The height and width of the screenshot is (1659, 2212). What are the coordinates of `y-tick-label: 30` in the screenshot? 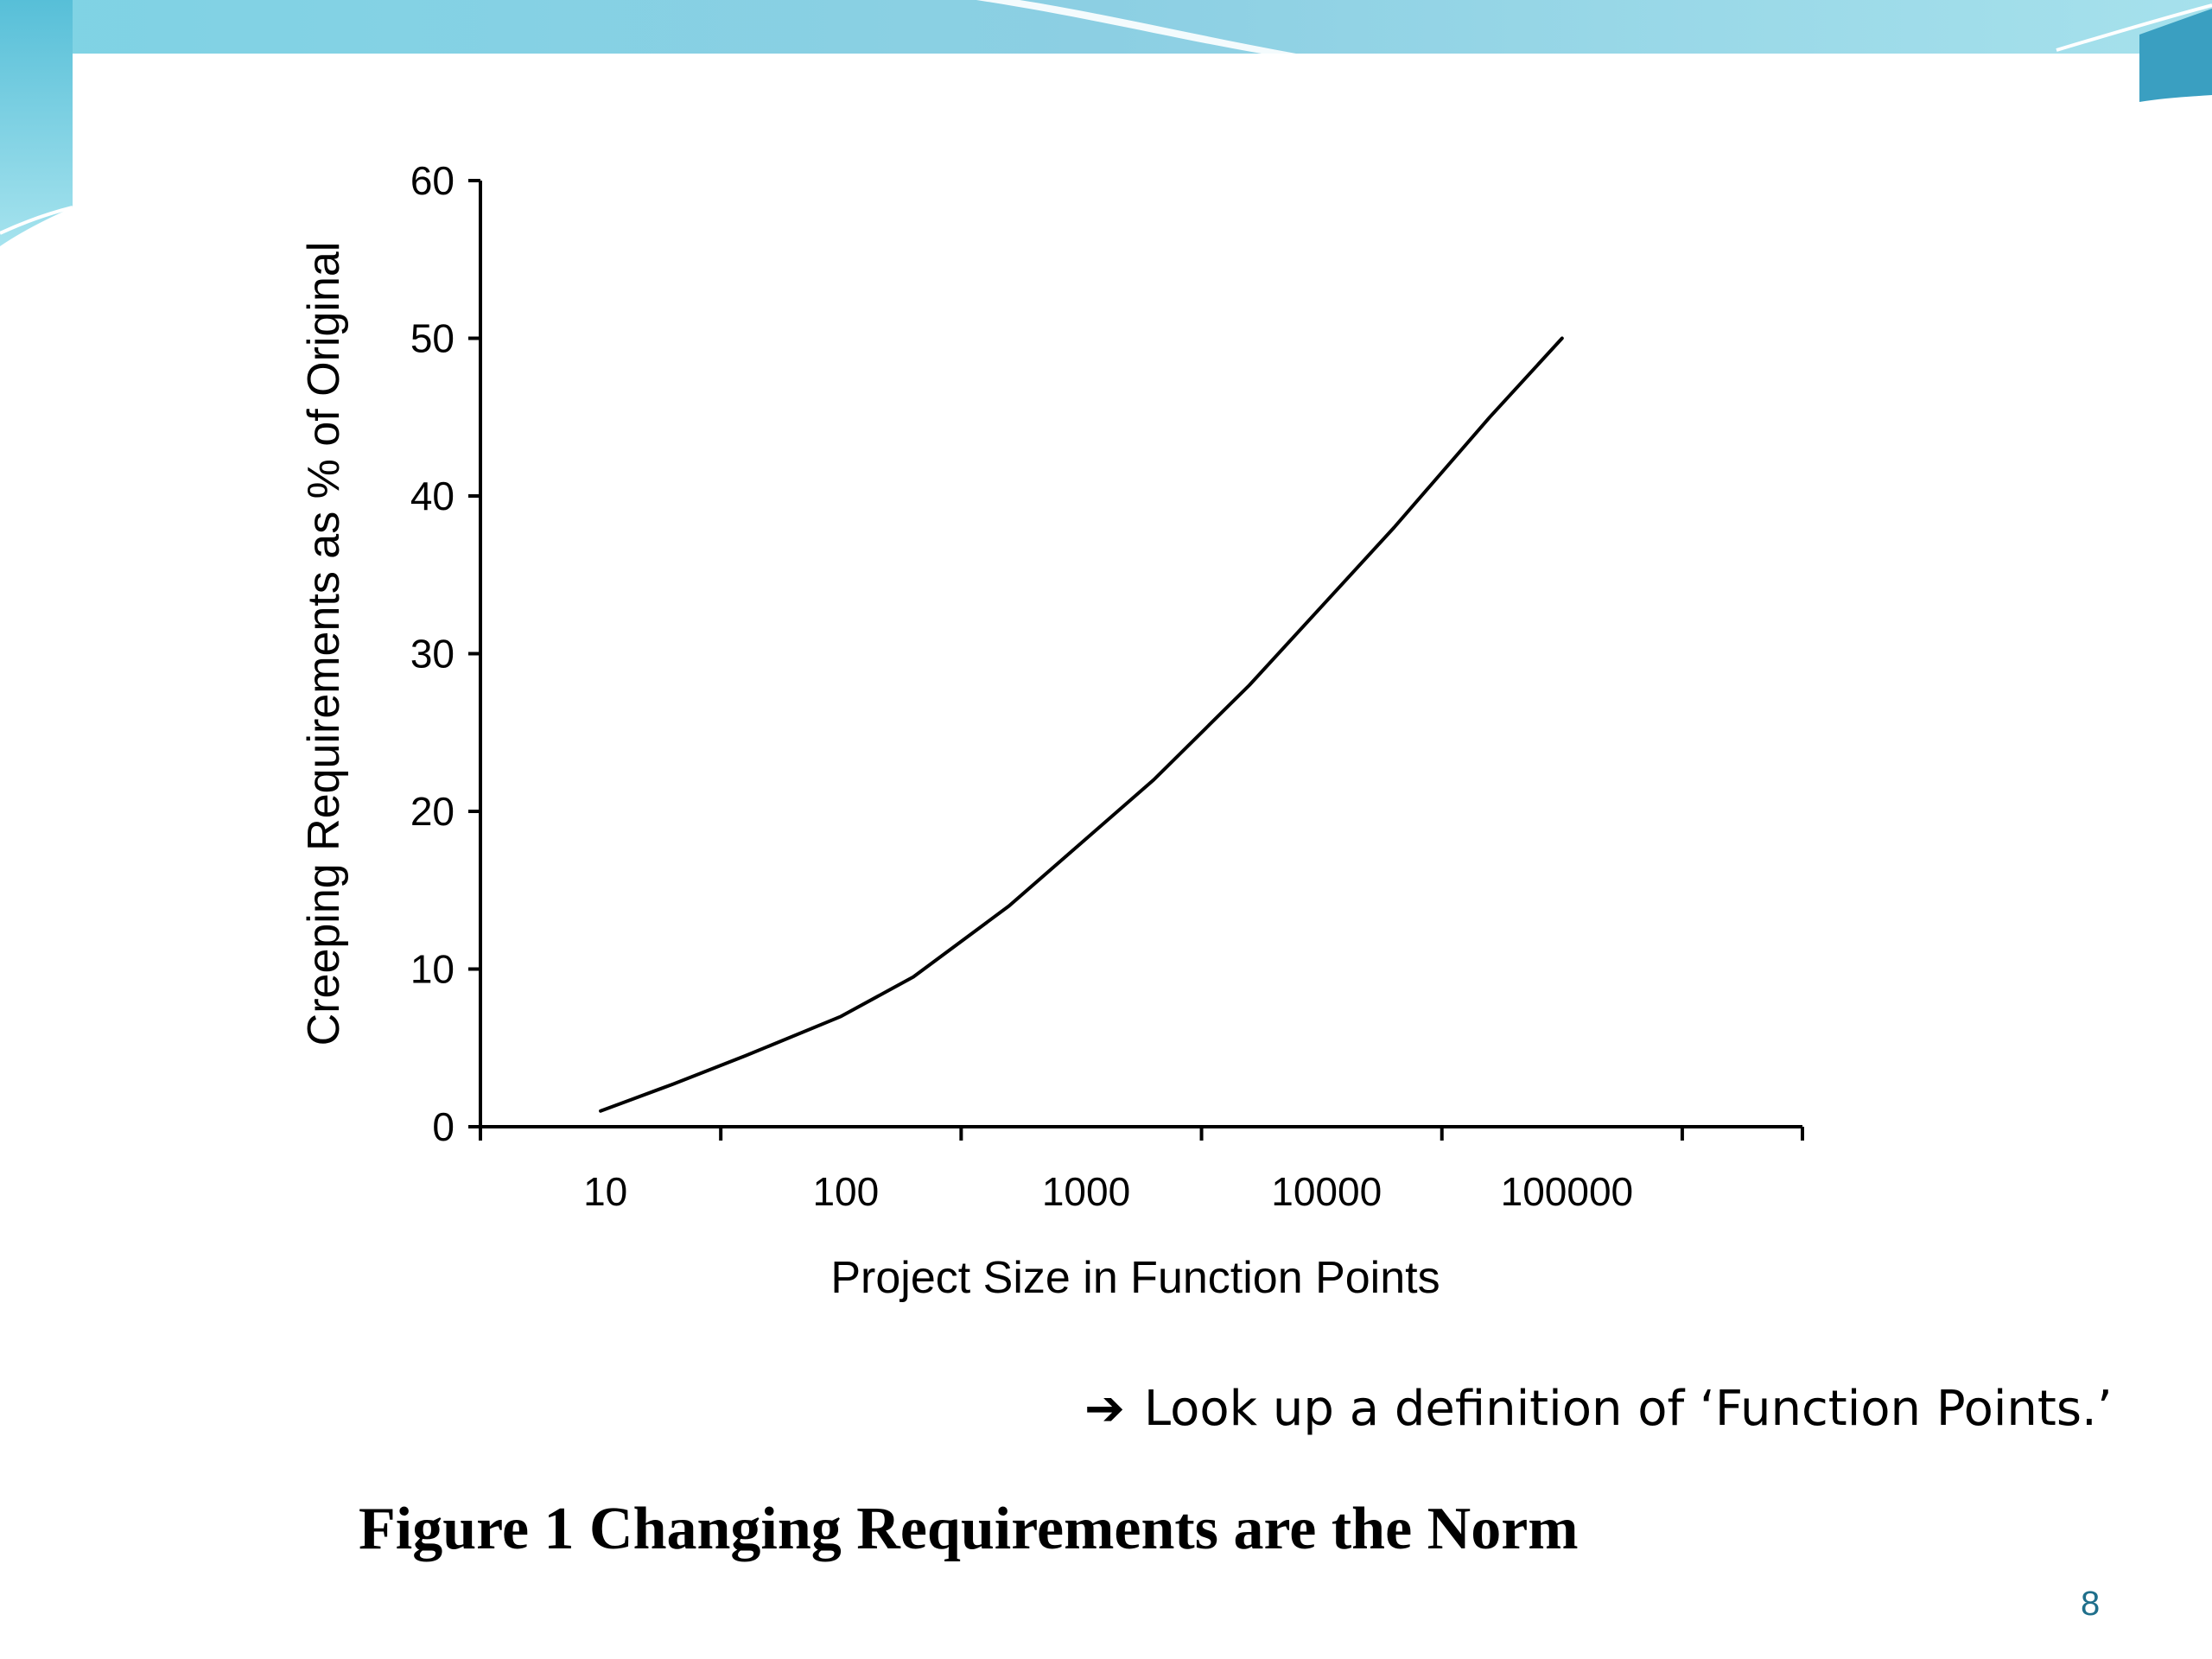 It's located at (432, 654).